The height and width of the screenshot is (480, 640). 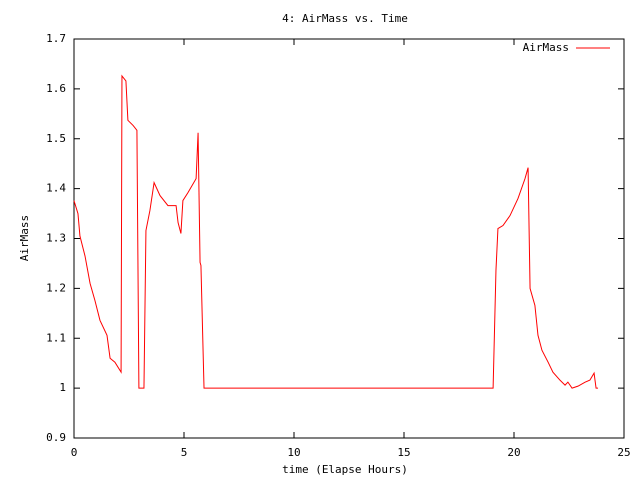 I want to click on y-tick-label: 1.5, so click(x=56, y=138).